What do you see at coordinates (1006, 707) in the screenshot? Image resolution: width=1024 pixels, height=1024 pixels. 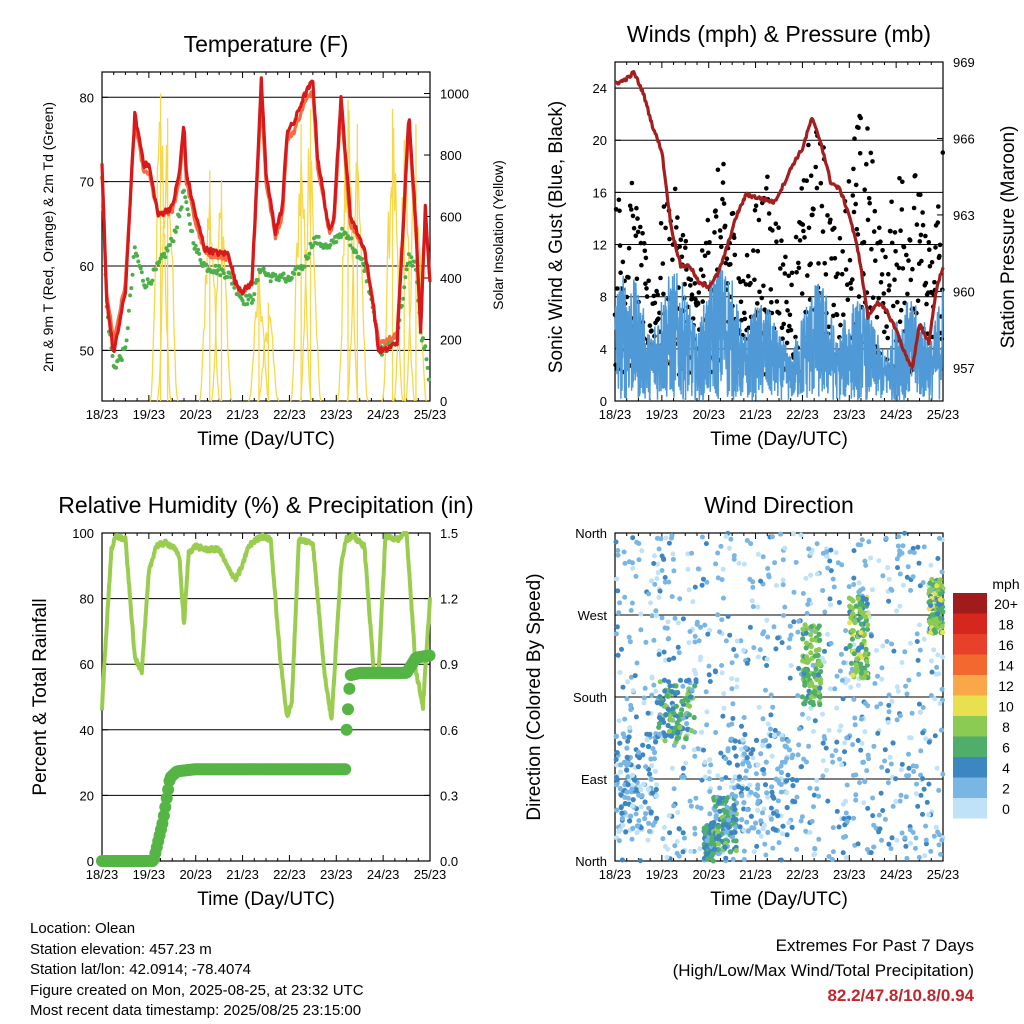 I see `legend-label: 10` at bounding box center [1006, 707].